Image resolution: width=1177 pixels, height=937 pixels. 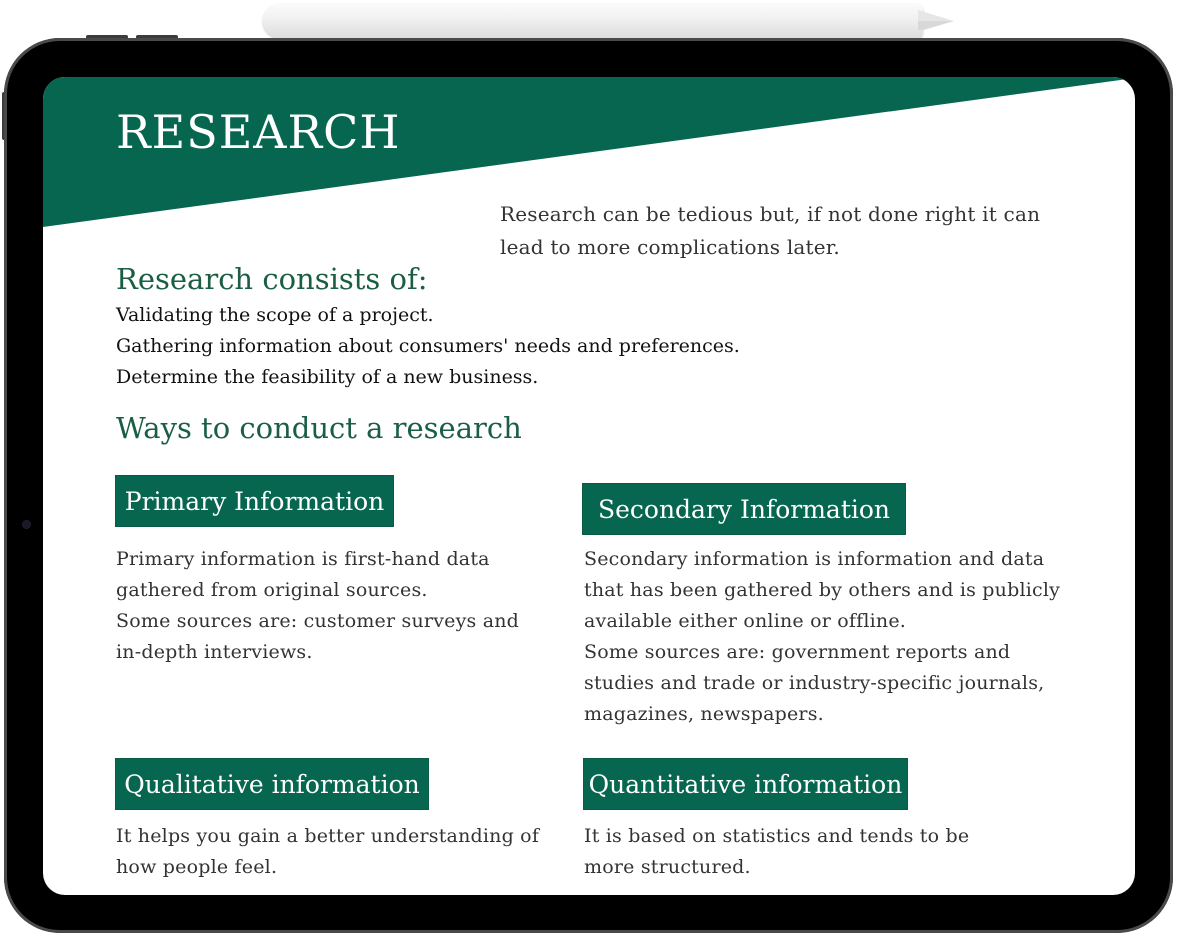 What do you see at coordinates (254, 501) in the screenshot?
I see `primary-information-label: Primary Information` at bounding box center [254, 501].